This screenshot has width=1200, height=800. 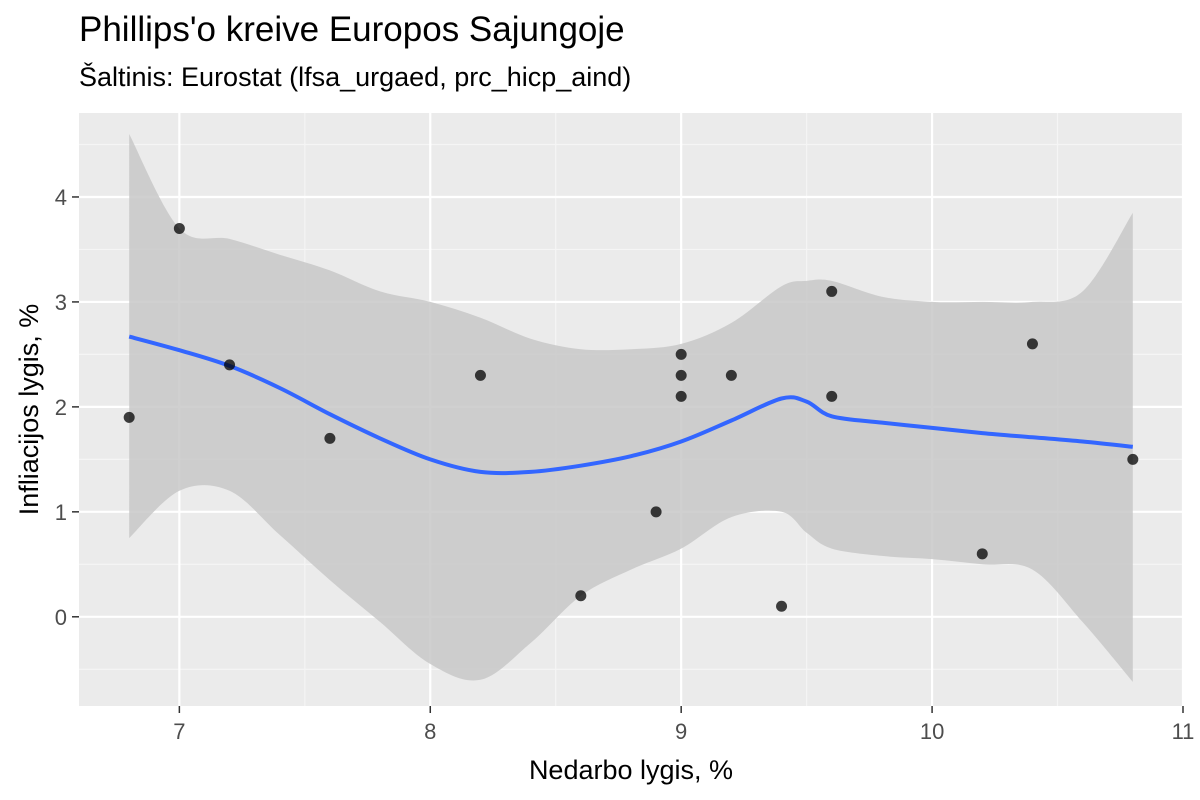 I want to click on x-axis-ticks: 7 8 9 10 11, so click(x=683, y=725).